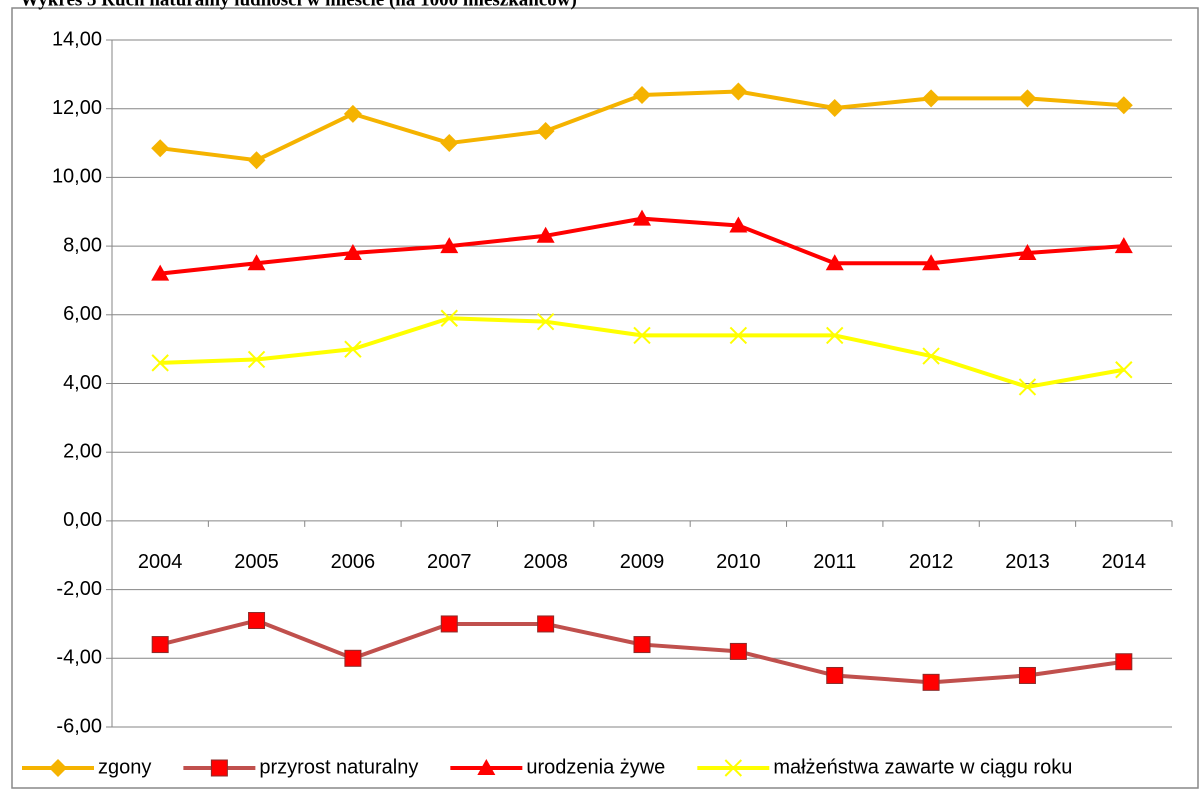  Describe the element at coordinates (77, 39) in the screenshot. I see `y-tick-label: 14,00` at that location.